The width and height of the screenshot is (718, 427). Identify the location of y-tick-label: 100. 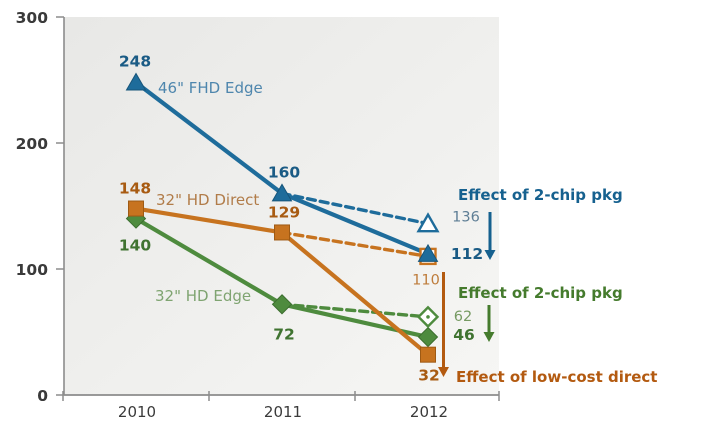
(32, 270).